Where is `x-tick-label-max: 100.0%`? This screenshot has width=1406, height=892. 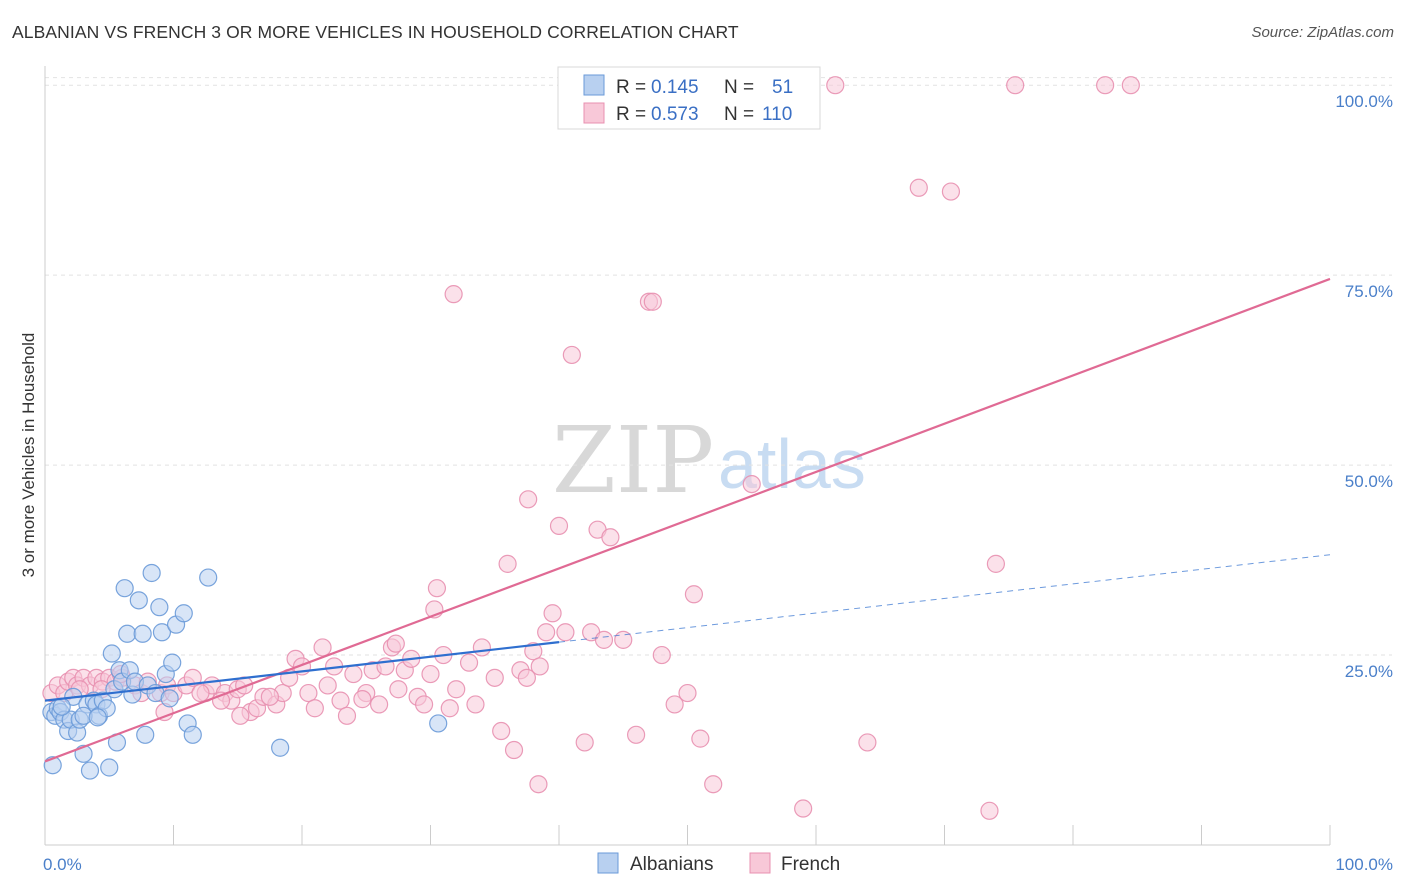 x-tick-label-max: 100.0% is located at coordinates (1364, 864).